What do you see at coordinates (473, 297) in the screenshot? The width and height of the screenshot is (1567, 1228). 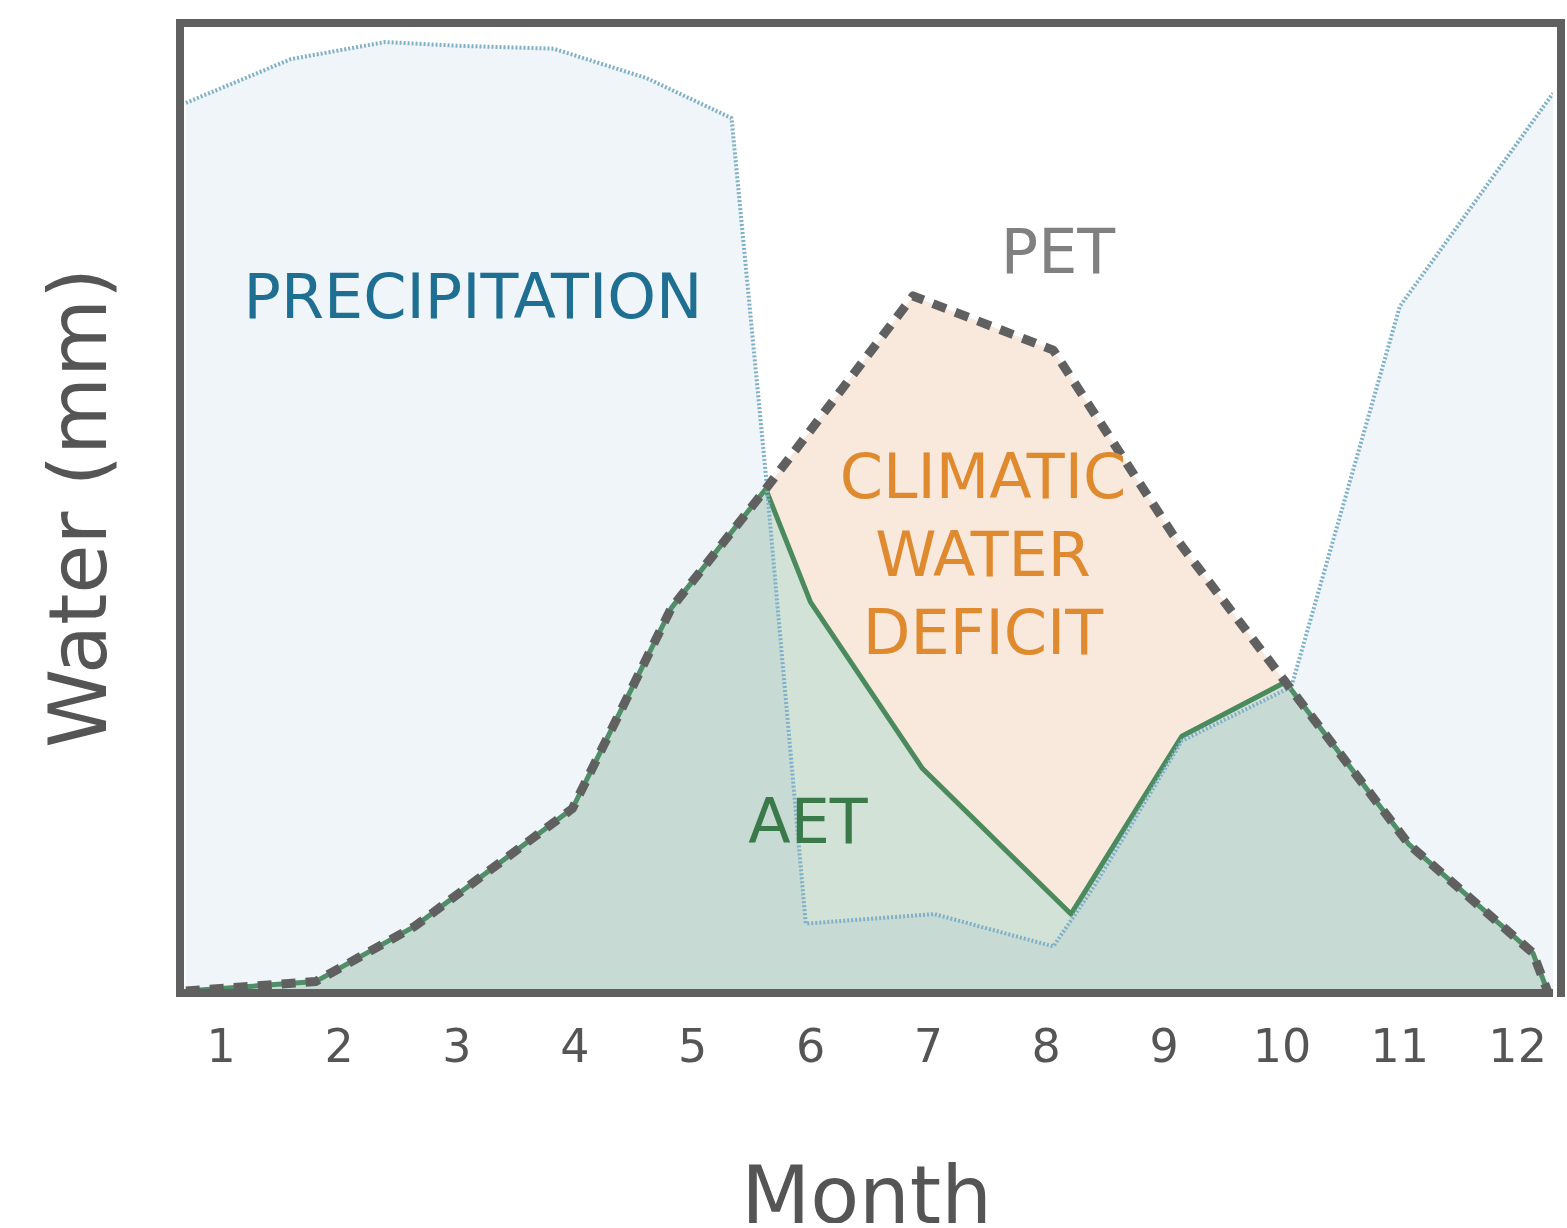 I see `series-label: PRECIPITATION` at bounding box center [473, 297].